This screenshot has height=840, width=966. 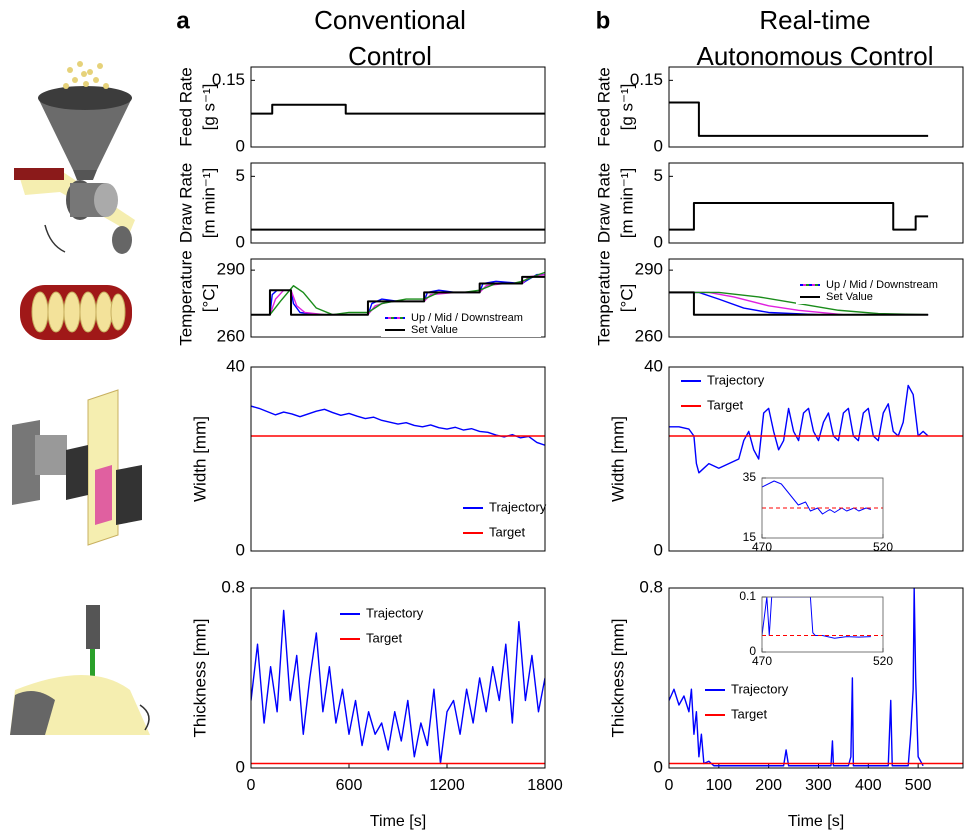 What do you see at coordinates (768, 785) in the screenshot?
I see `x-tick-label: 200` at bounding box center [768, 785].